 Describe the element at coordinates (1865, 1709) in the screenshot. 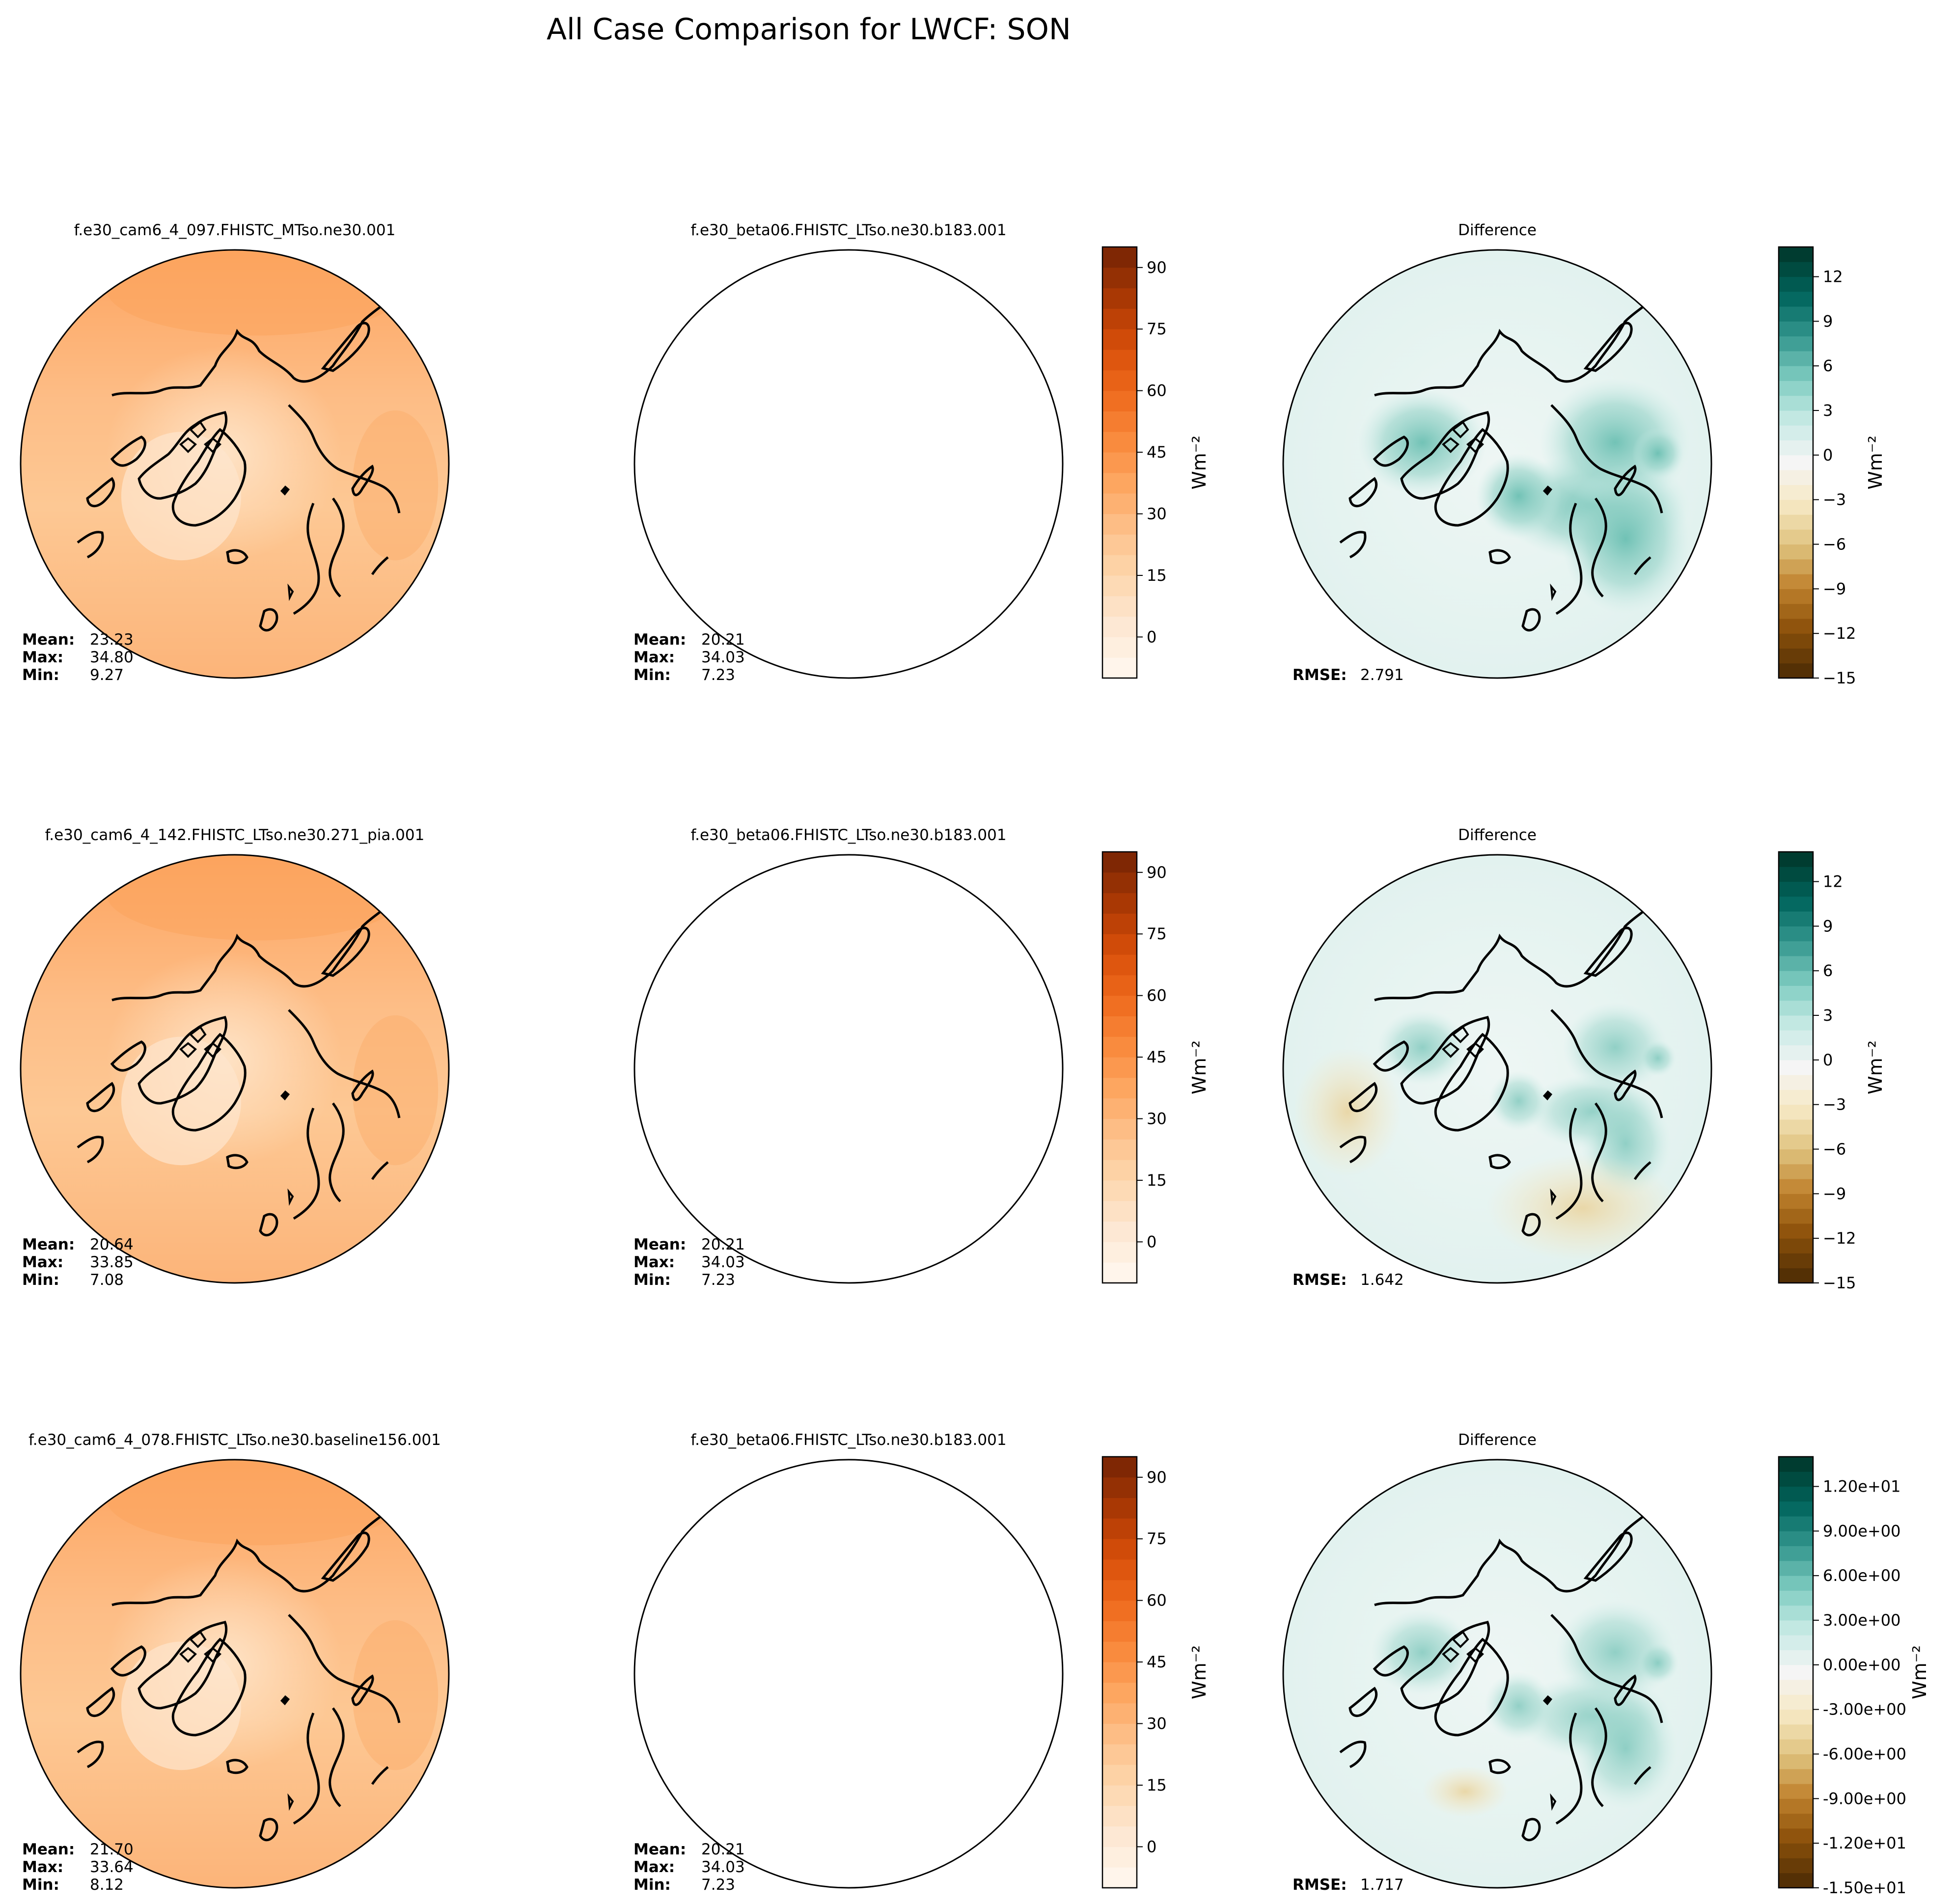

I see `colorbar-tick-label: -3.00e+00` at that location.